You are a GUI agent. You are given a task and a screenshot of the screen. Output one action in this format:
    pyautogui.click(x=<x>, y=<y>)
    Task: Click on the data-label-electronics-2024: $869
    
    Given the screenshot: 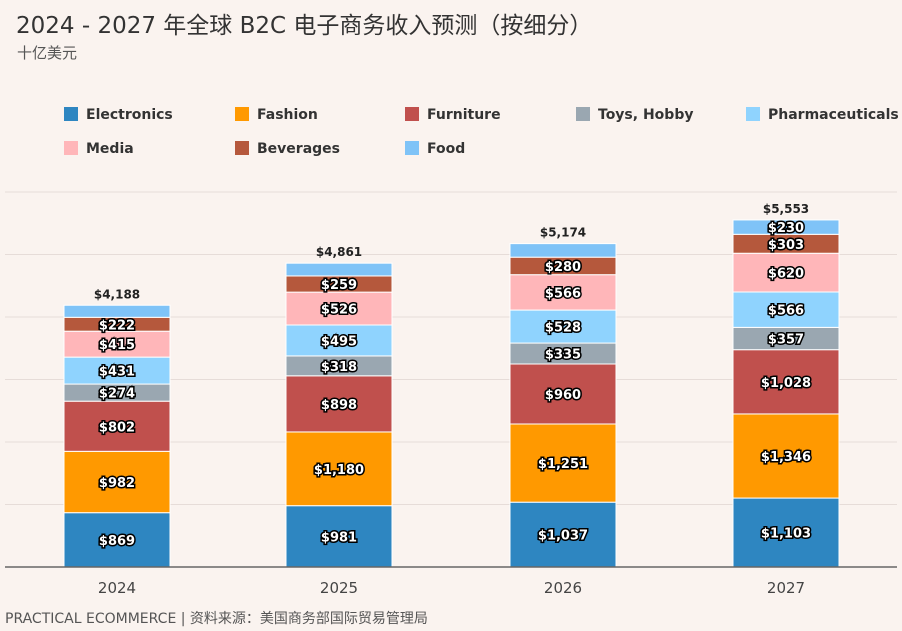 What is the action you would take?
    pyautogui.click(x=117, y=541)
    